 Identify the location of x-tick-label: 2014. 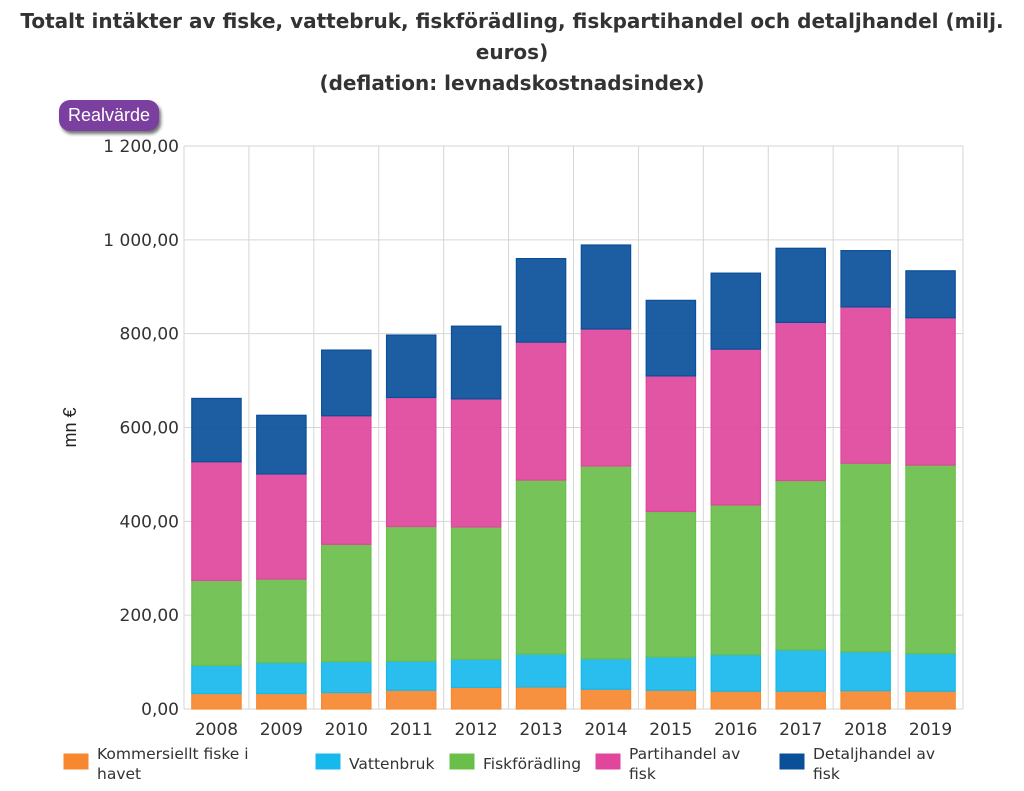
(605, 730).